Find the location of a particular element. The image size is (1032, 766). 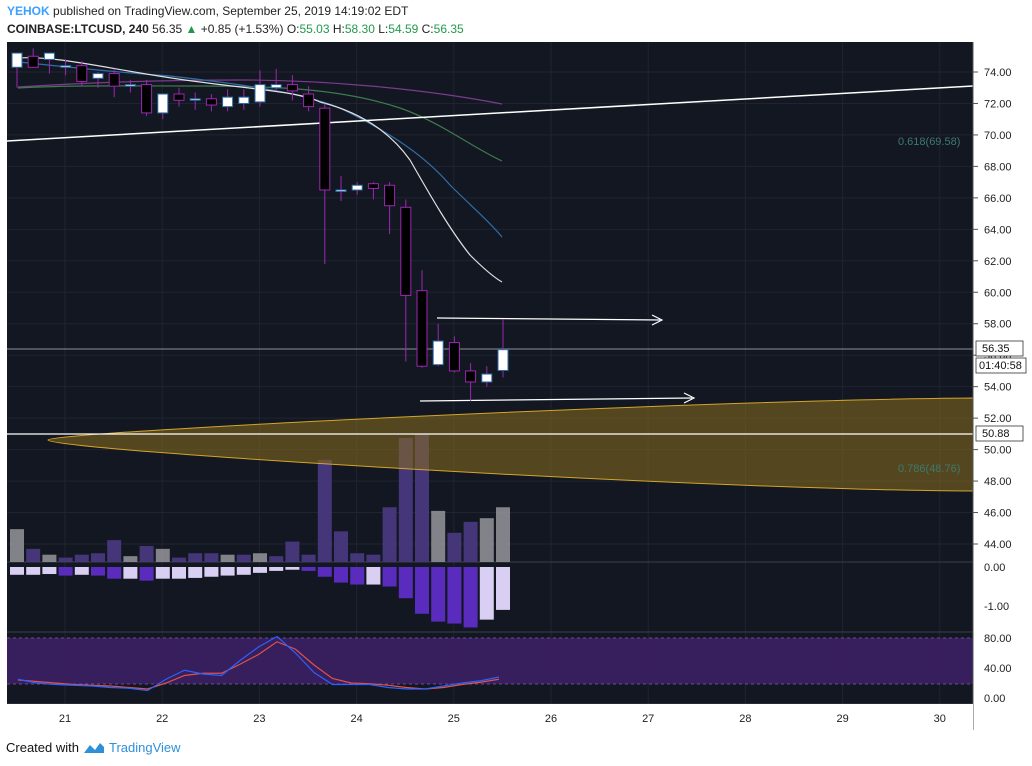

author-name: YEHOK is located at coordinates (28, 11).